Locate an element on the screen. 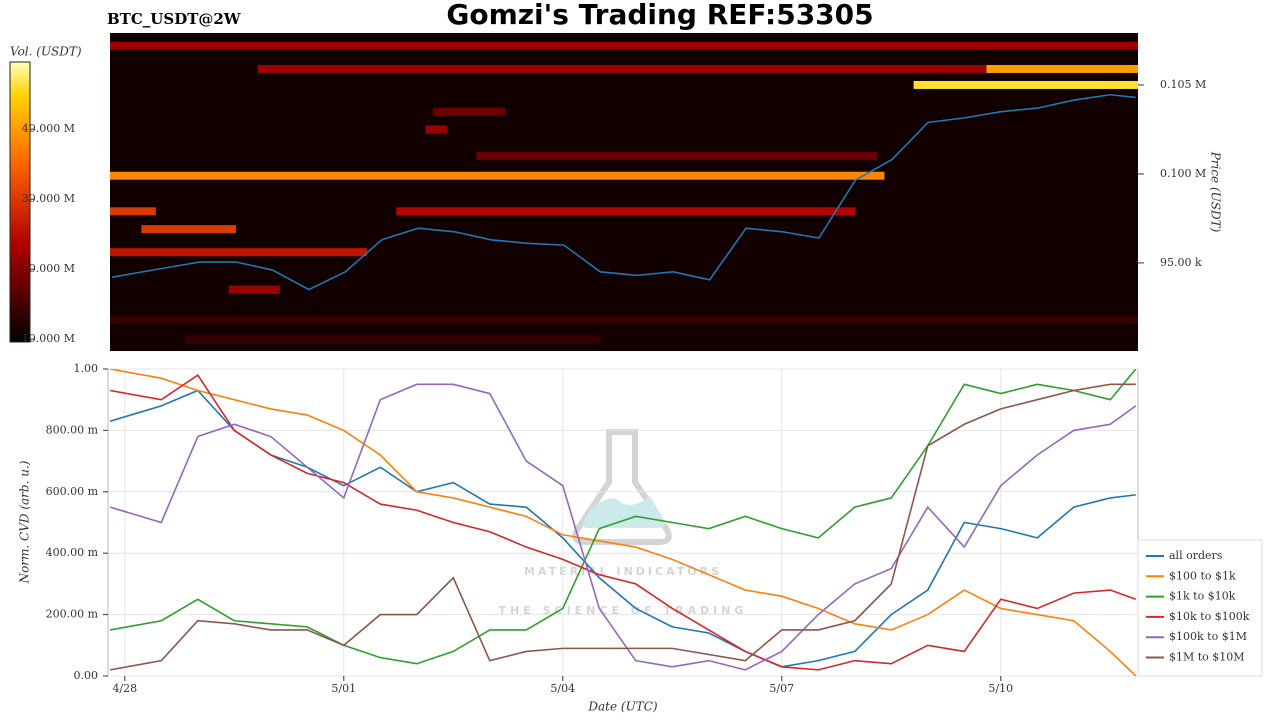 This screenshot has width=1280, height=720. y-tick-label: 600.00 m is located at coordinates (72, 491).